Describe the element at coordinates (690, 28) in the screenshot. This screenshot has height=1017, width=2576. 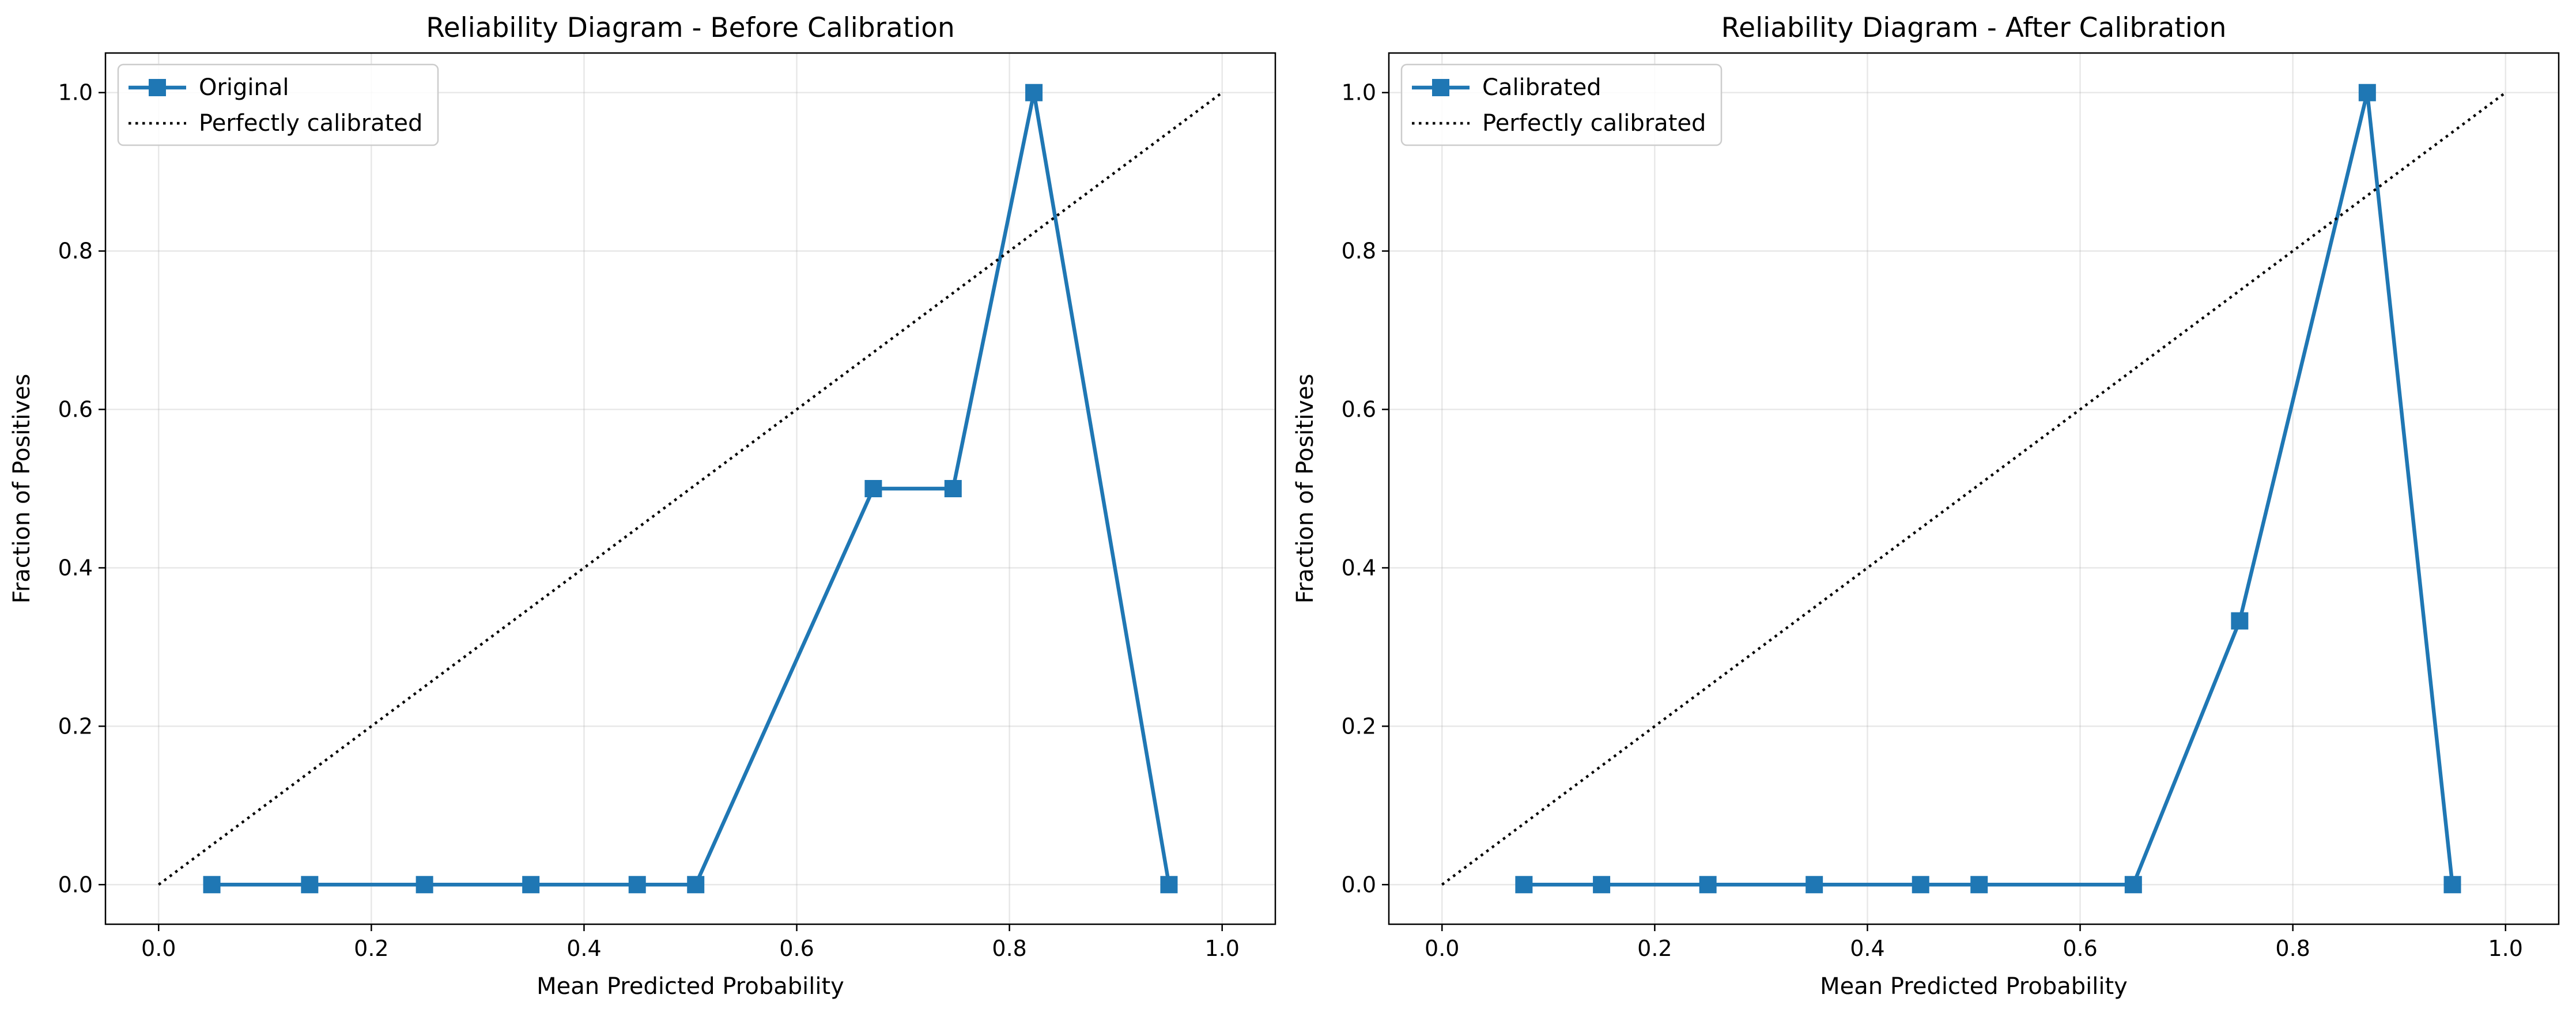
I see `chart-title: Reliability Diagram - Before Calibration` at that location.